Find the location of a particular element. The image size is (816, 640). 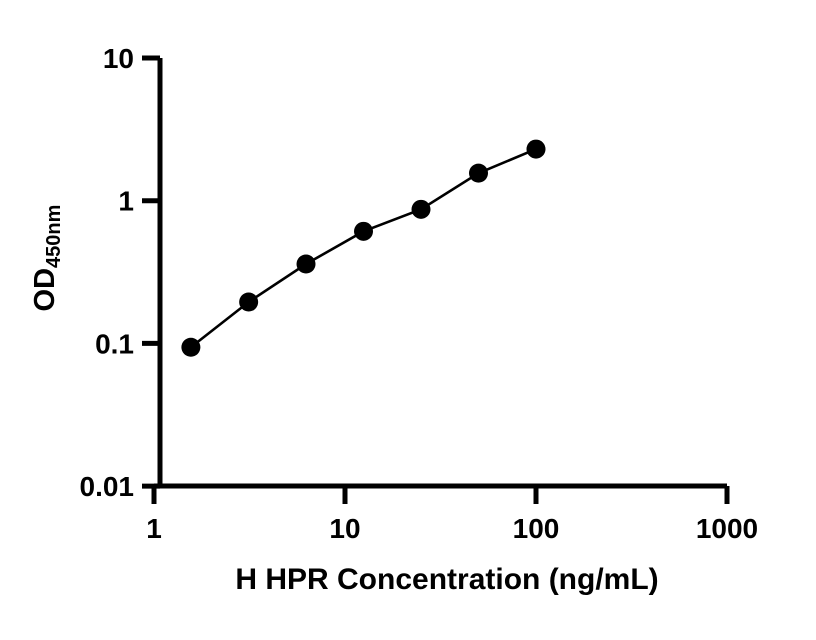

y-tick-label-10: 10 is located at coordinates (118, 58).